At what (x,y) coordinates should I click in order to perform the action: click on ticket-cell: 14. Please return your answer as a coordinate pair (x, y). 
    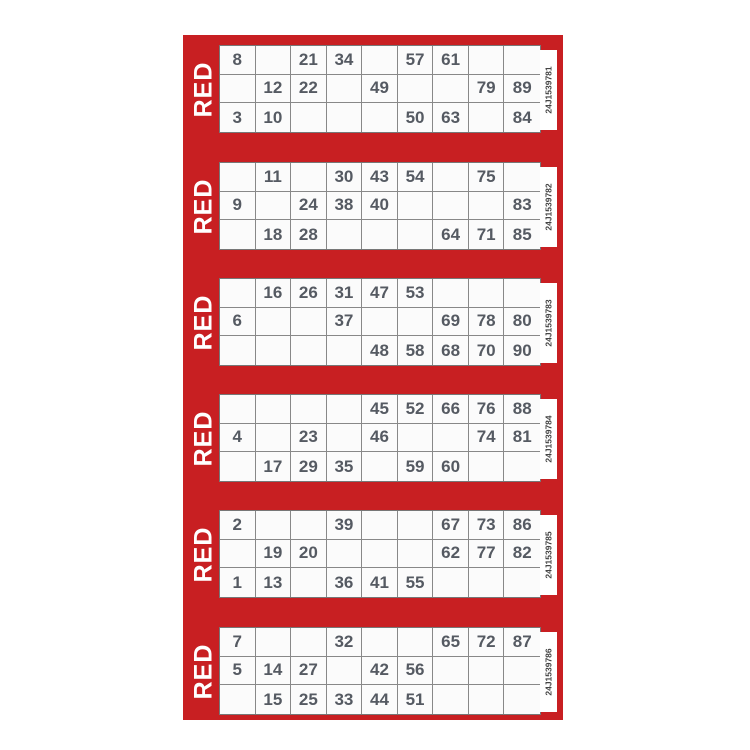
    Looking at the image, I should click on (273, 671).